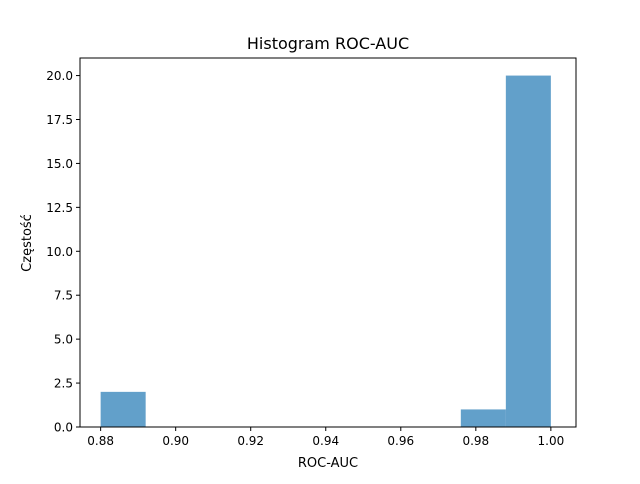  Describe the element at coordinates (250, 441) in the screenshot. I see `x-tick-label-2: 0.92` at that location.